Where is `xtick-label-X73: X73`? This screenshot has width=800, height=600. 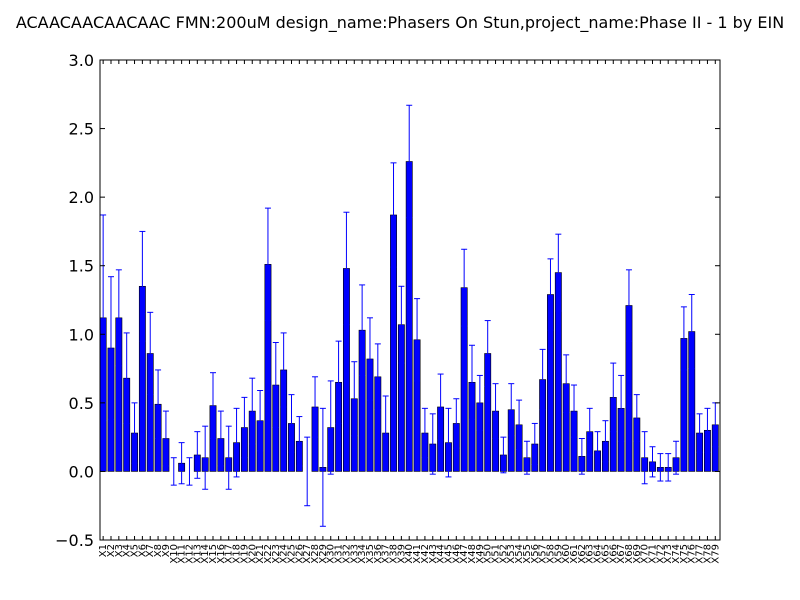
xtick-label-X73: X73 is located at coordinates (668, 554).